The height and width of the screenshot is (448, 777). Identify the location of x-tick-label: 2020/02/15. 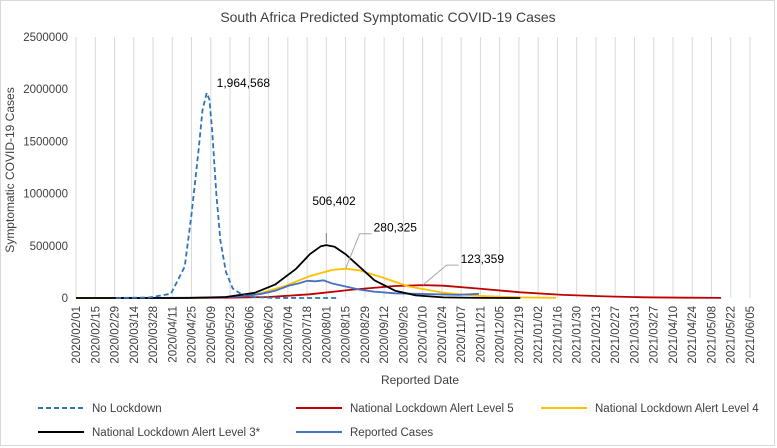
(96, 335).